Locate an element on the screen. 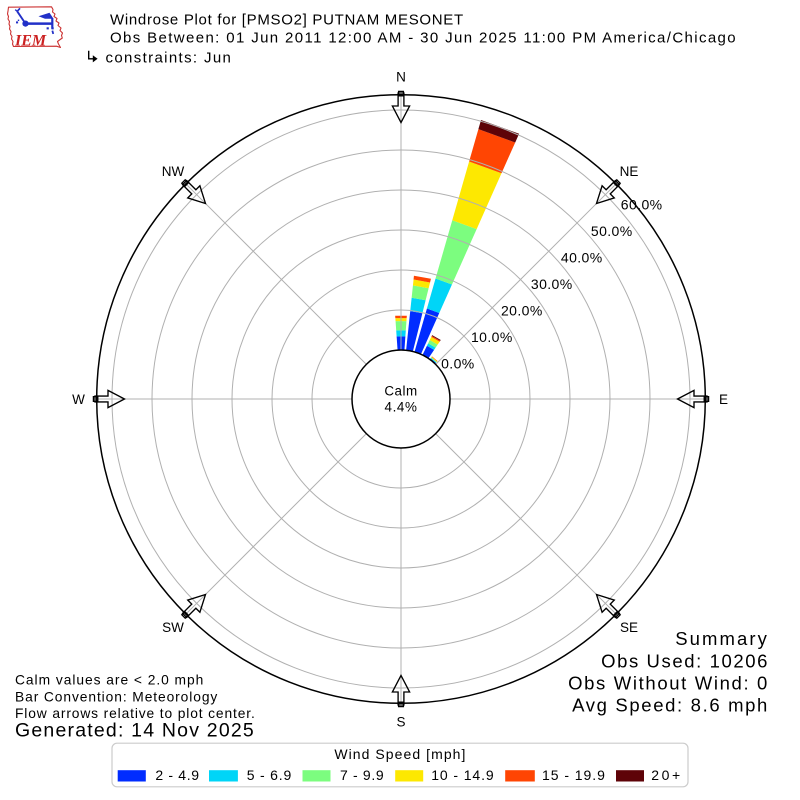 Image resolution: width=800 pixels, height=800 pixels. svg-text: 20+ is located at coordinates (667, 775).